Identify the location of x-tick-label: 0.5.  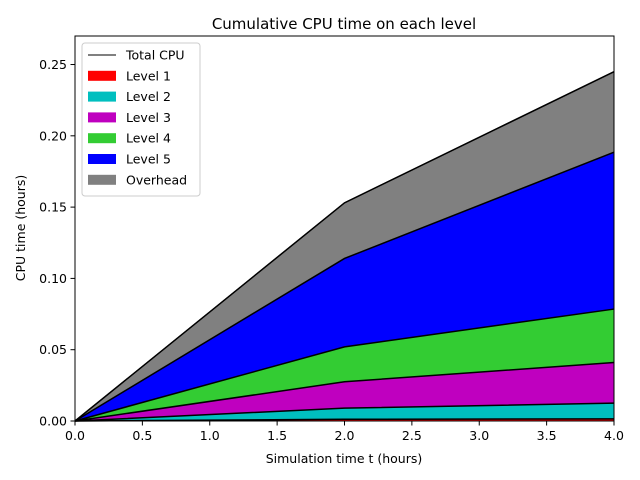
(142, 435).